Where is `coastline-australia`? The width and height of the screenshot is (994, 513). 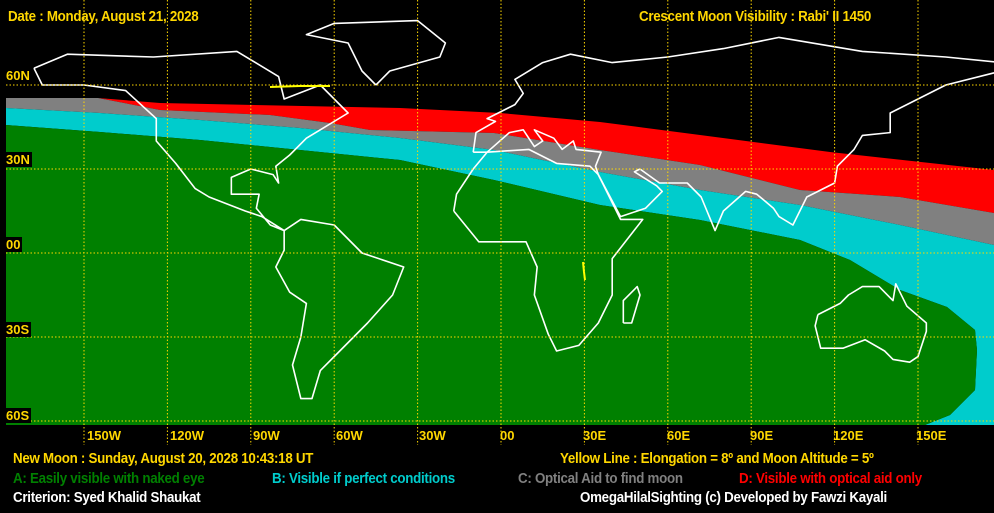 coastline-australia is located at coordinates (871, 323).